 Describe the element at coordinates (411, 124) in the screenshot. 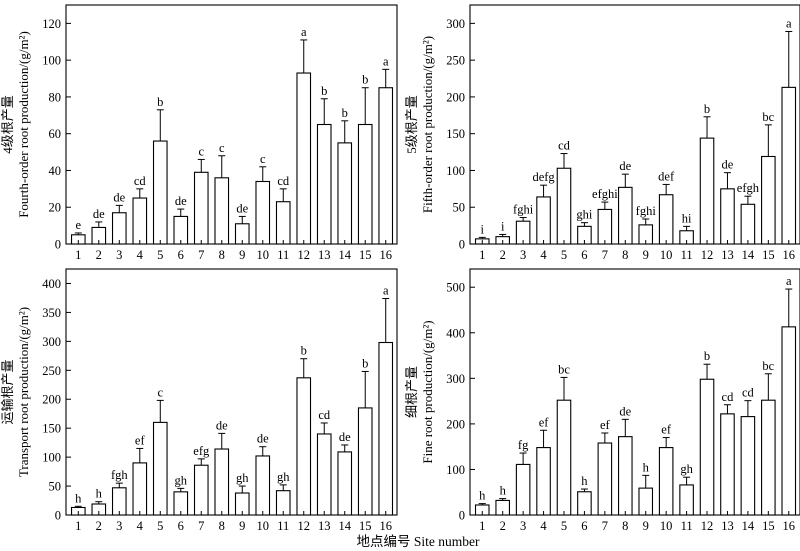

I see `y-axis-label-cn: 5级根产量` at that location.